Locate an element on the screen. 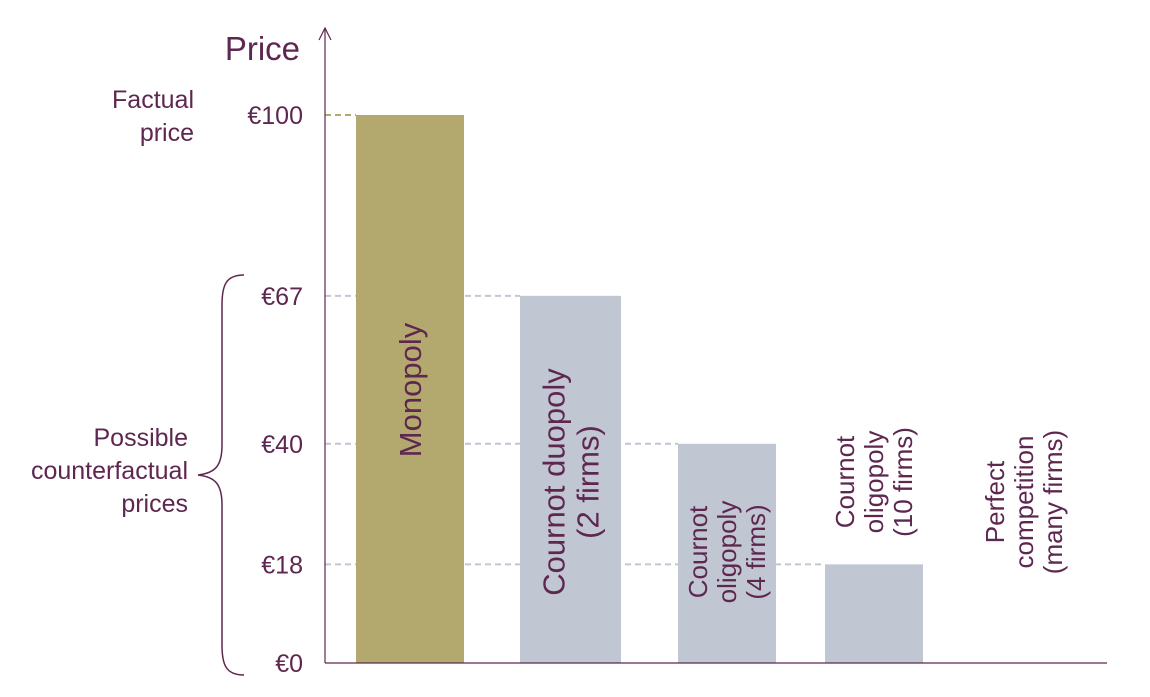 Image resolution: width=1150 pixels, height=697 pixels. bar-label-0: Monopoly is located at coordinates (410, 389).